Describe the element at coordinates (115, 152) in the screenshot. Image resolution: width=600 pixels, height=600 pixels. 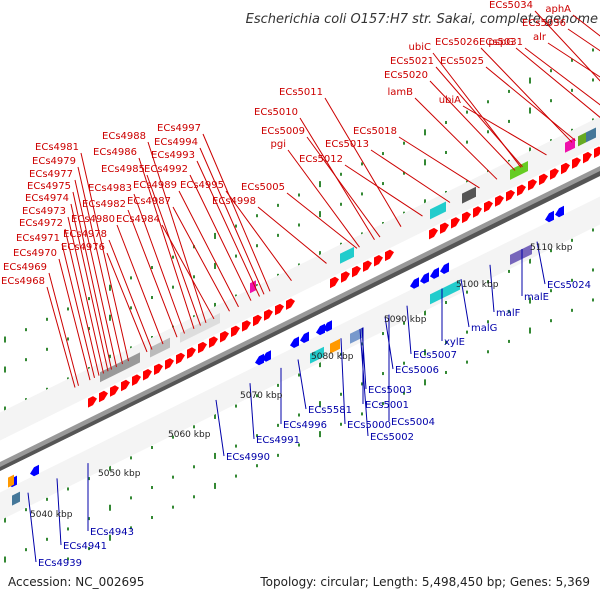
I see `gene-label-forward: ECs4986` at that location.